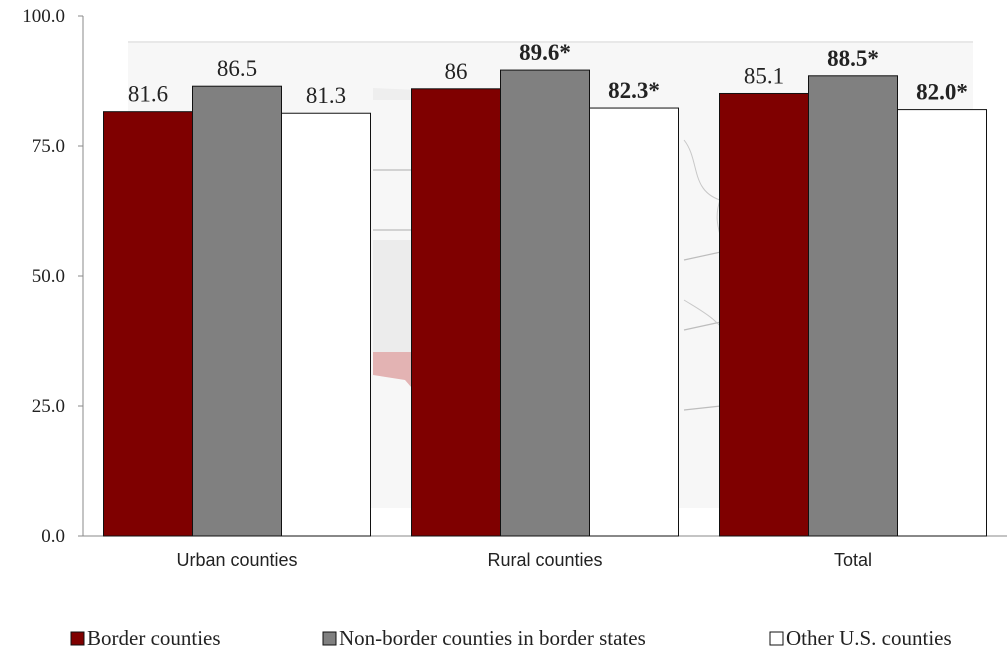 Image resolution: width=1008 pixels, height=654 pixels. I want to click on data-label: 85.1, so click(764, 75).